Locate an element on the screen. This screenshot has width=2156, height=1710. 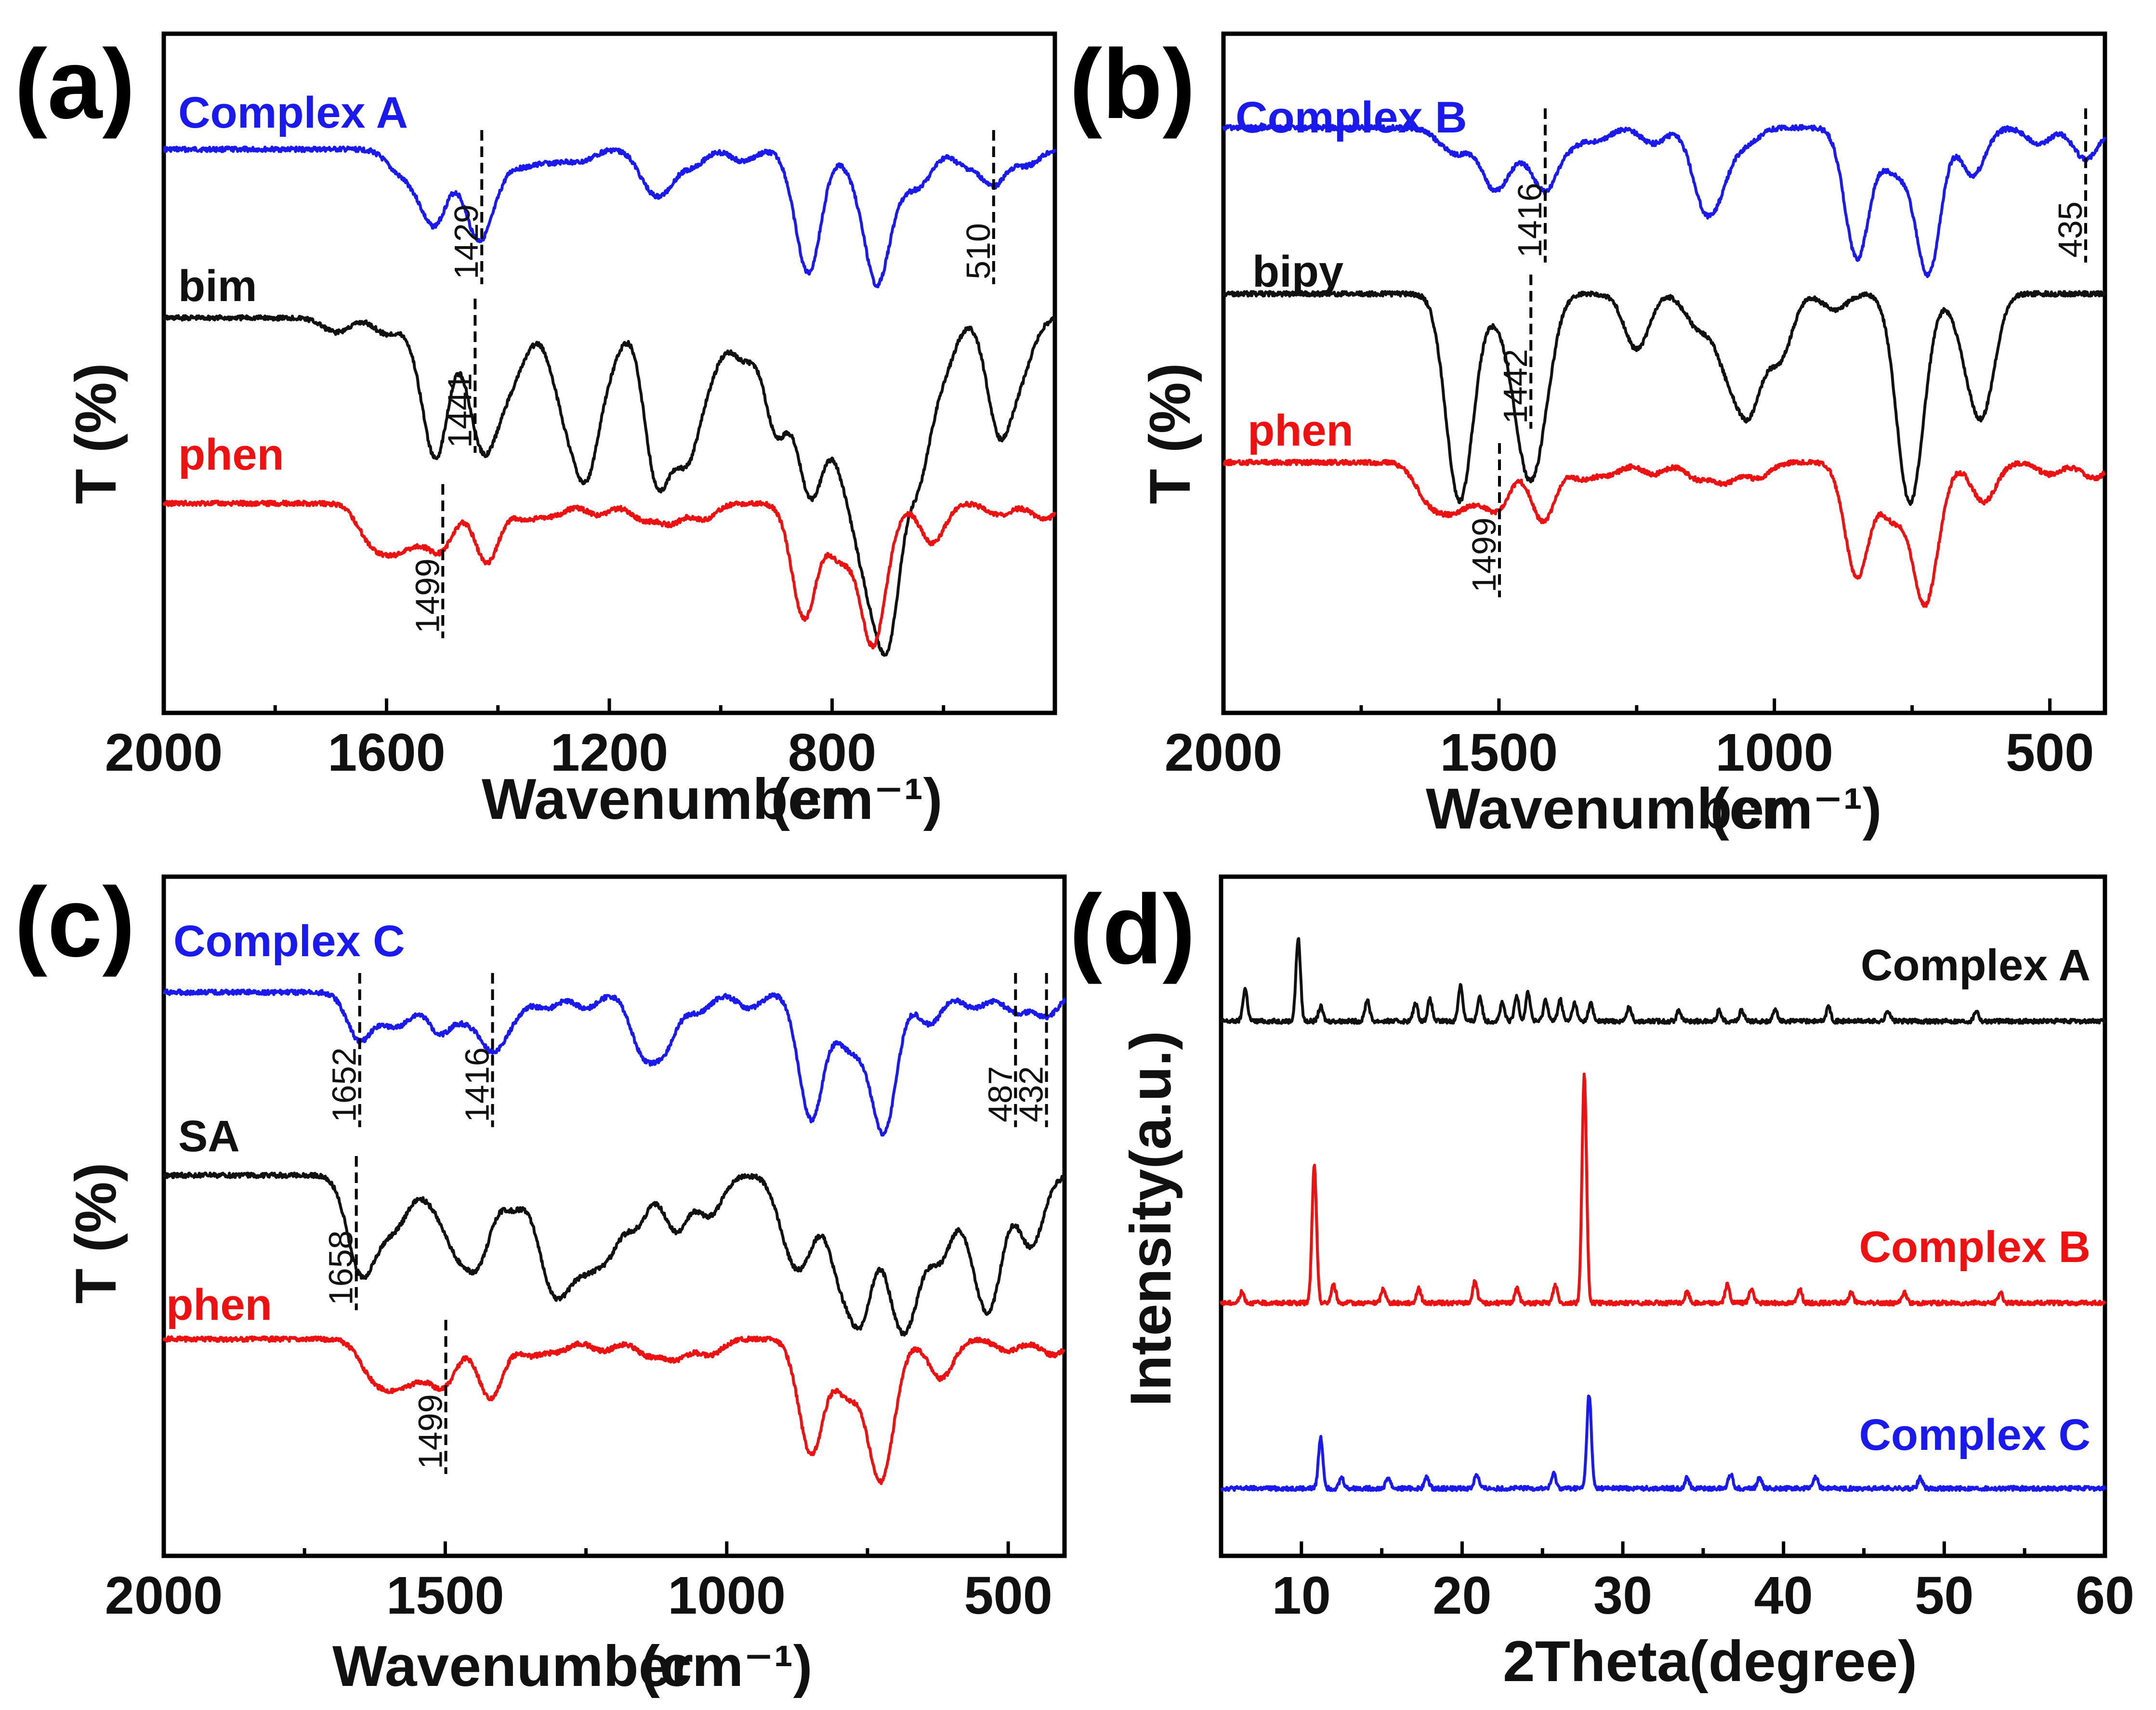
x-ticks-b: 2000 1500 1000 500 is located at coordinates (1630, 740).